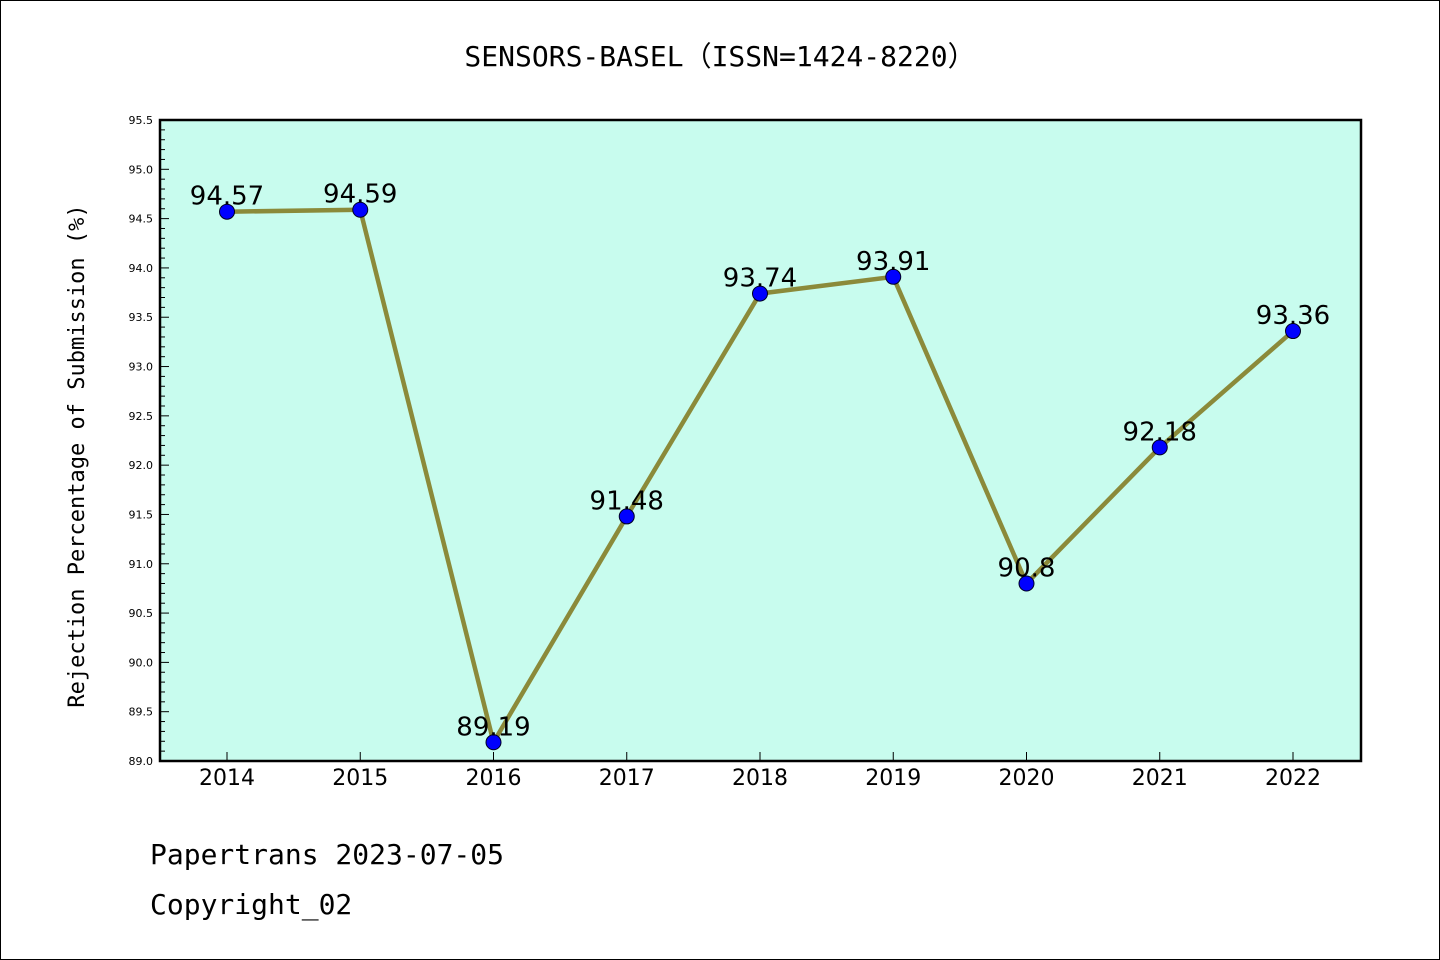  What do you see at coordinates (494, 778) in the screenshot?
I see `x-tick-label: 2016` at bounding box center [494, 778].